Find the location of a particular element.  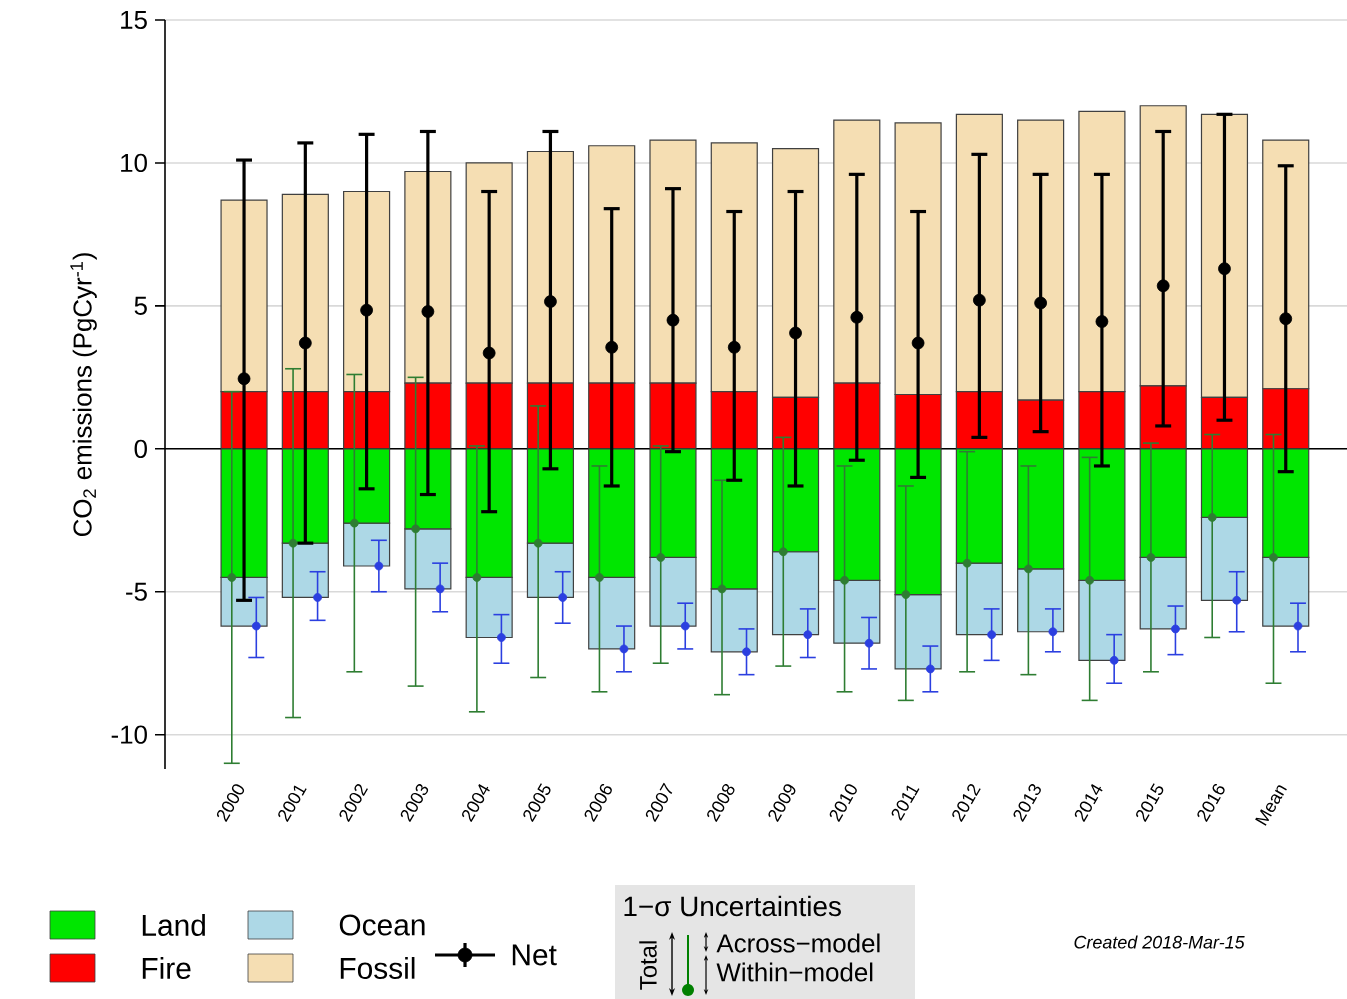

y-tick-label: 10 is located at coordinates (134, 163).